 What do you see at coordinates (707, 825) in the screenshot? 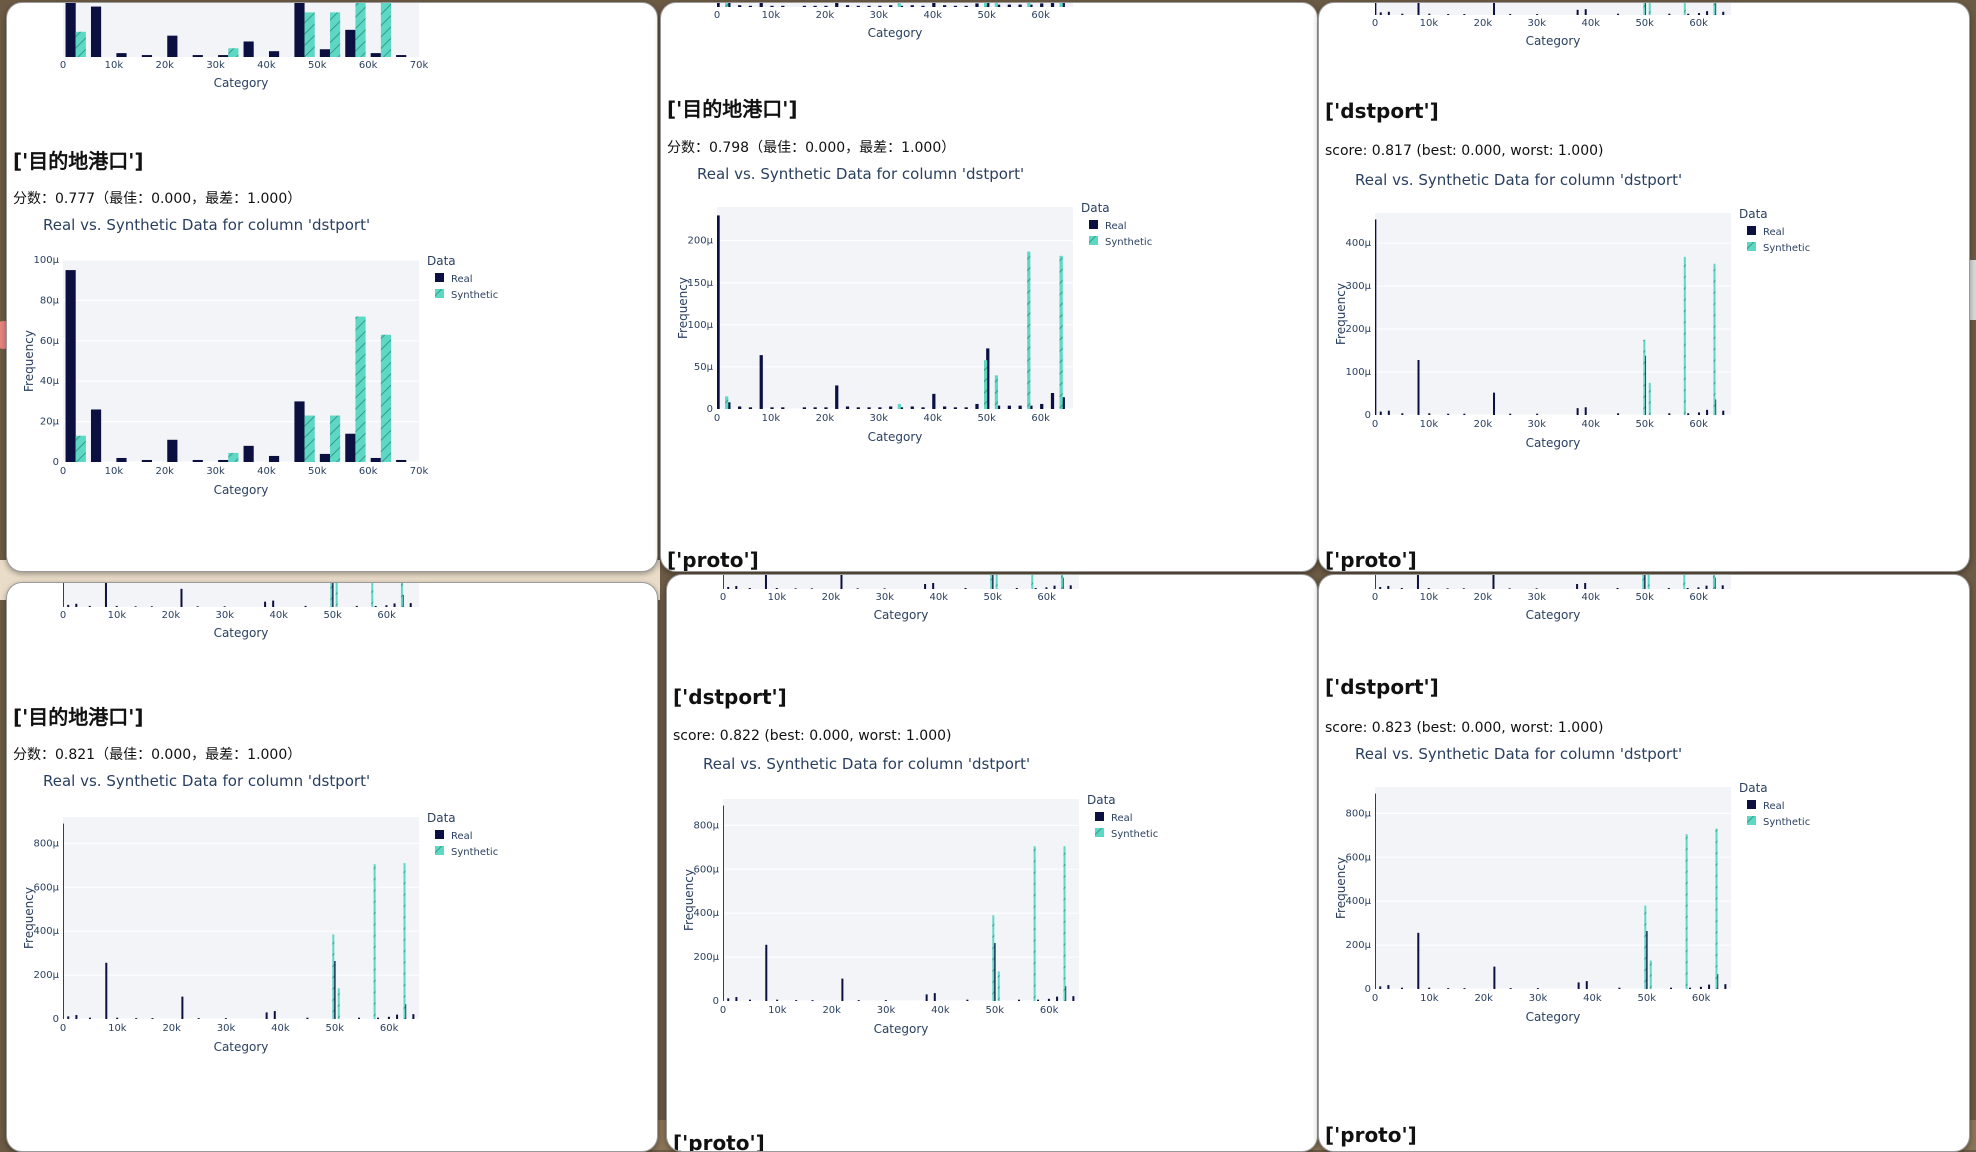
I see `y-tick-label: 800μ` at bounding box center [707, 825].